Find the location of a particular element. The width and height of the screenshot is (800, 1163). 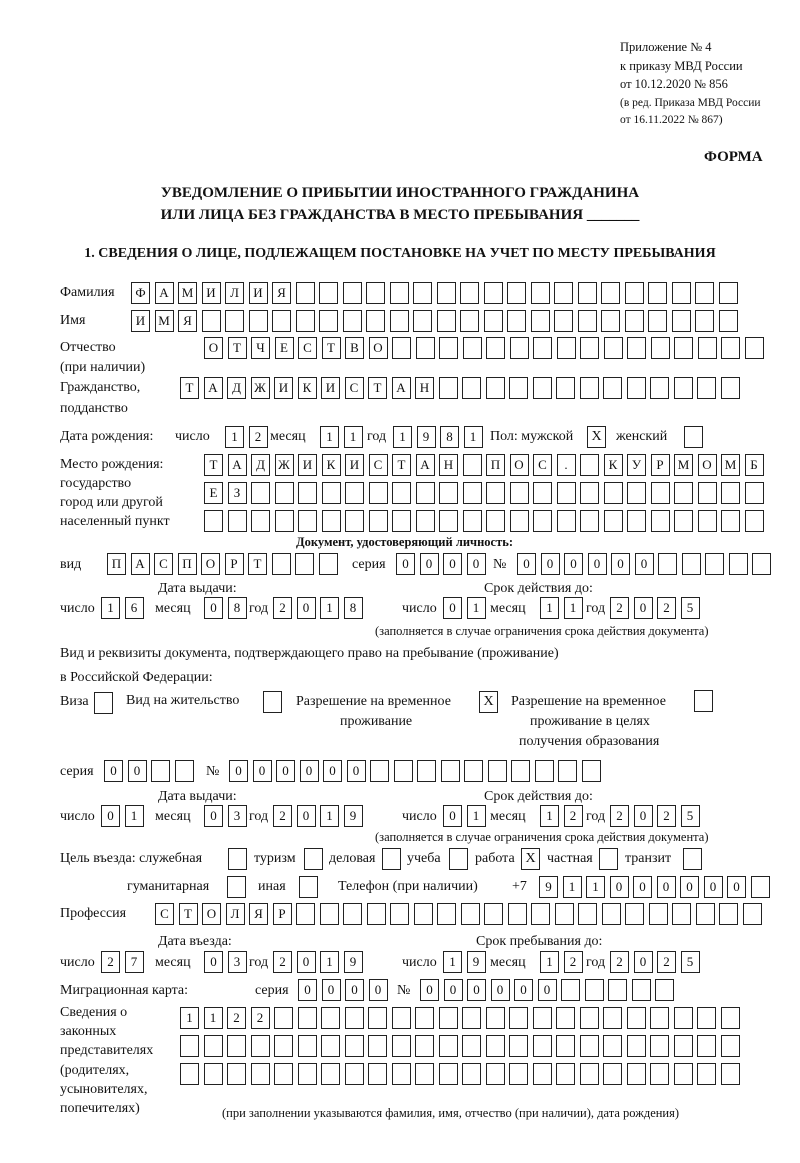

char-cell: Д is located at coordinates (236, 388).